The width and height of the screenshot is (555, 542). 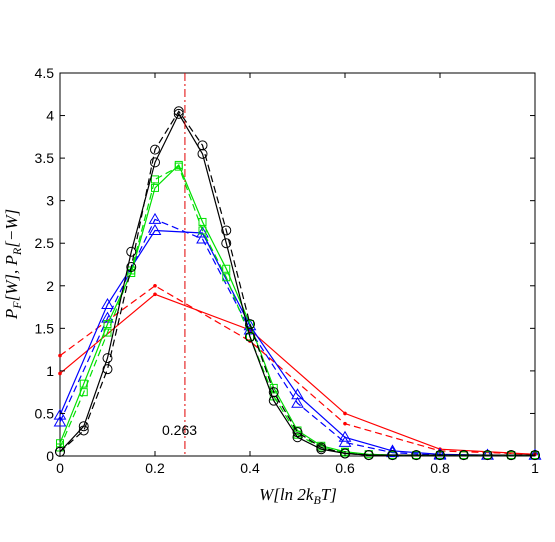 I want to click on y-tick-label: 3, so click(x=50, y=201).